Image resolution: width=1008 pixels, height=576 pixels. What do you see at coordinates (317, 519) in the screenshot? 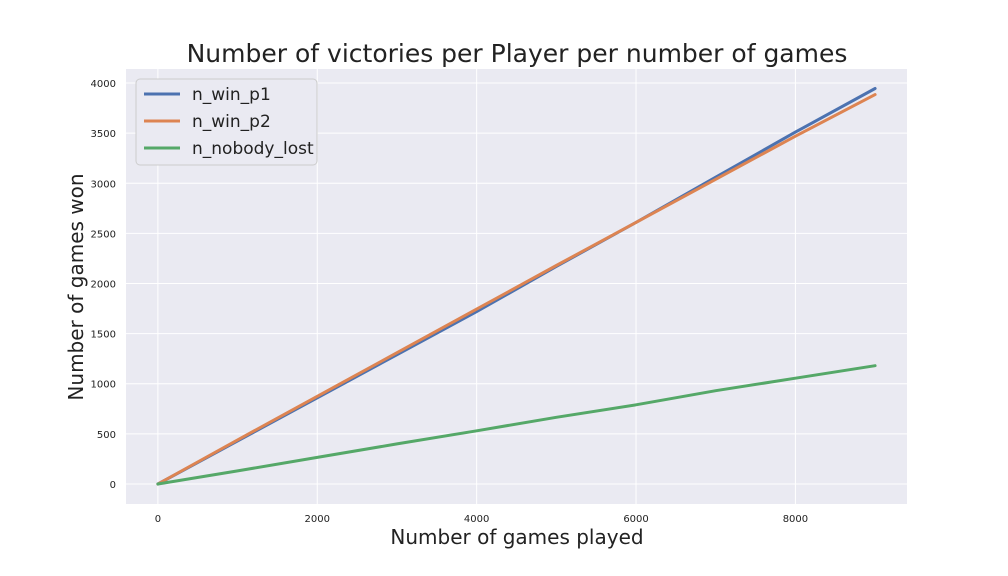
I see `x-tick-label: 2000` at bounding box center [317, 519].